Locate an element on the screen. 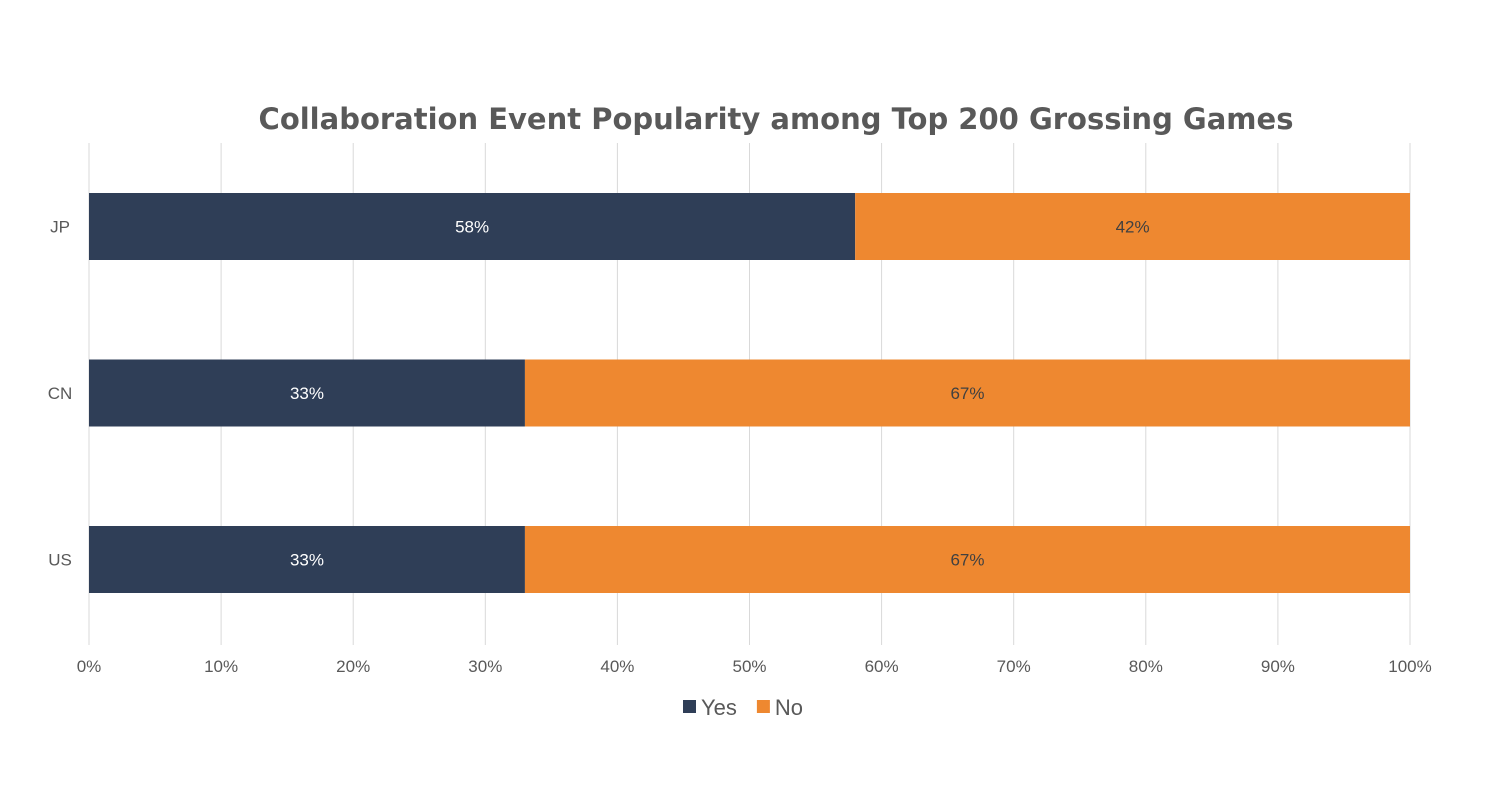 The image size is (1511, 787). x-tick-label: 70% is located at coordinates (1014, 666).